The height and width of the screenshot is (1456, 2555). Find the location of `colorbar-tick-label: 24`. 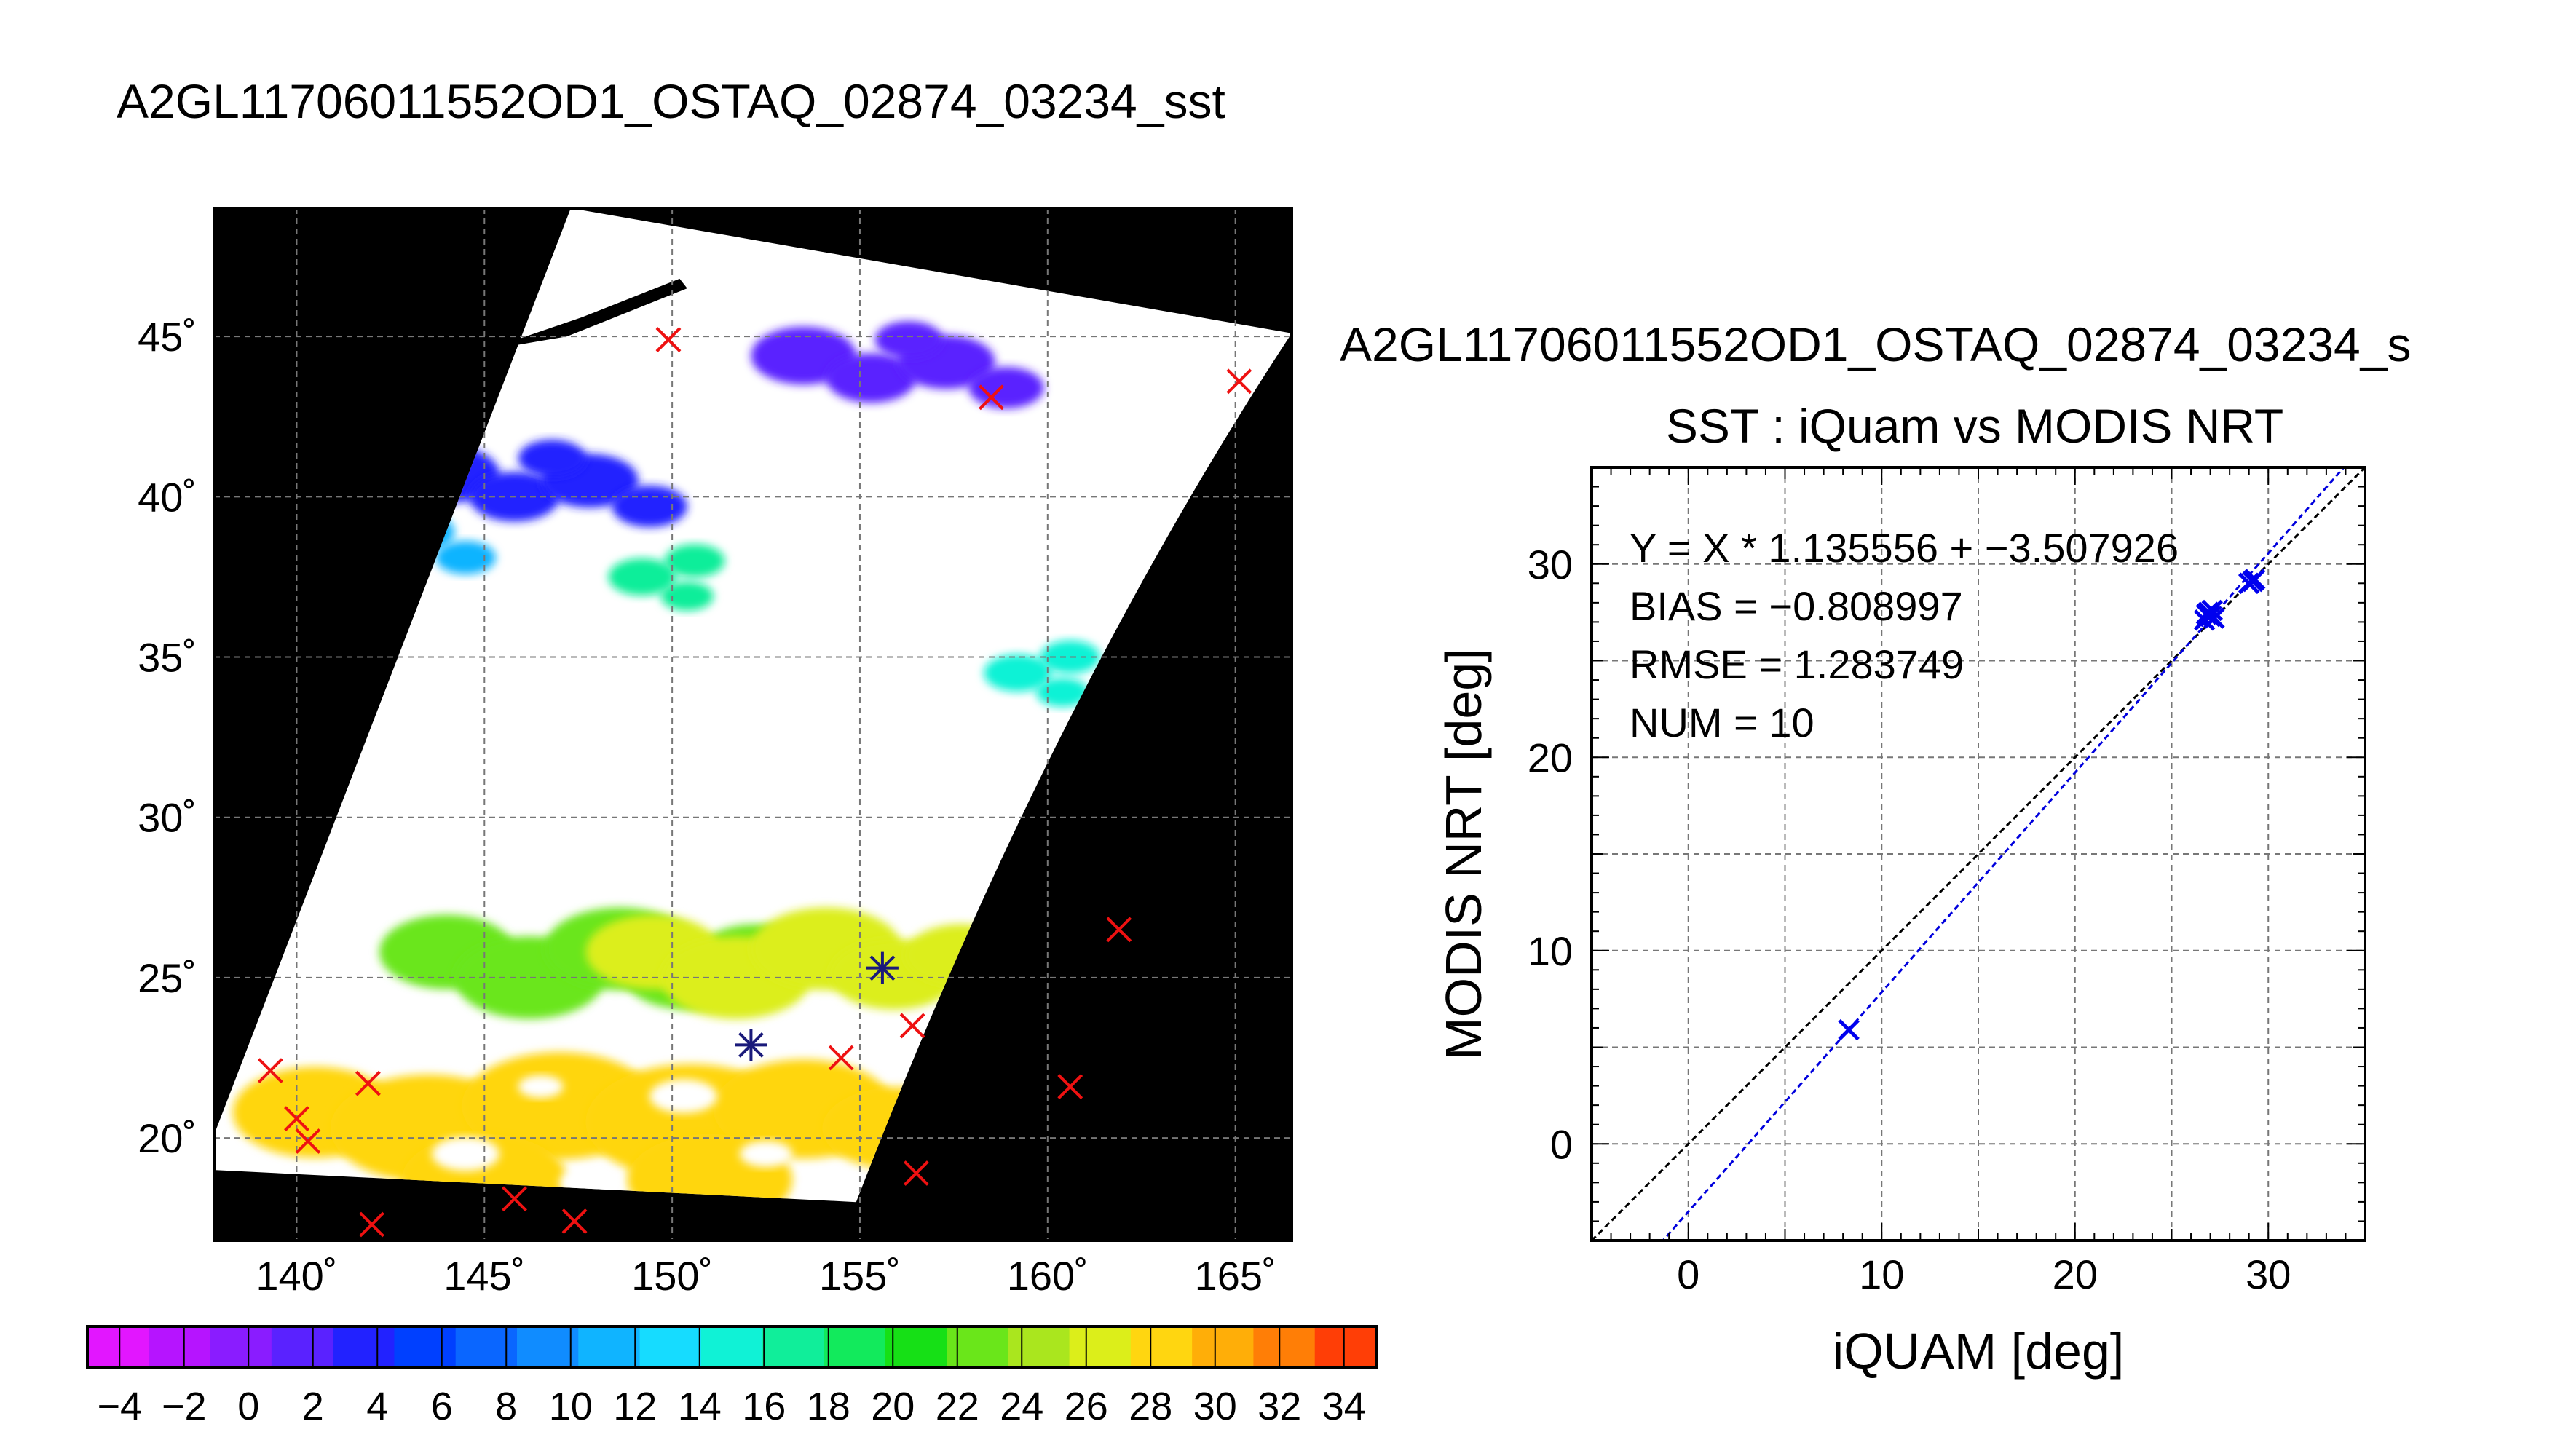

colorbar-tick-label: 24 is located at coordinates (1021, 1406).